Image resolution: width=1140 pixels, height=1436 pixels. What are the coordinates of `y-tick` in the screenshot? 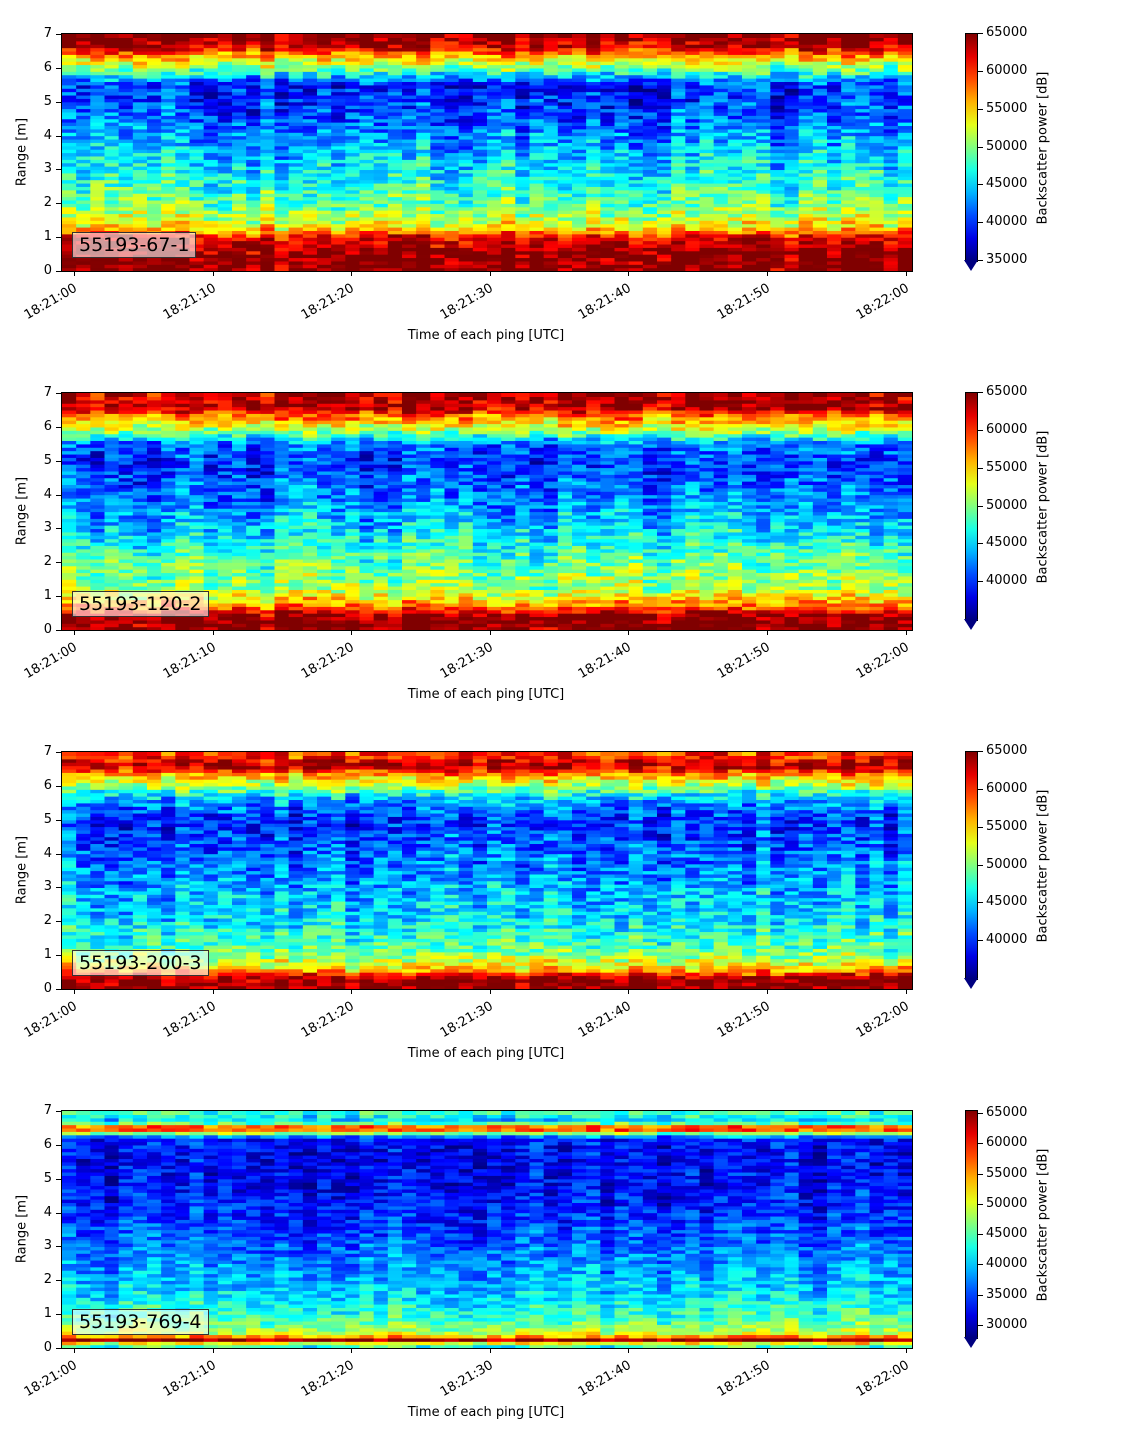 It's located at (58, 138).